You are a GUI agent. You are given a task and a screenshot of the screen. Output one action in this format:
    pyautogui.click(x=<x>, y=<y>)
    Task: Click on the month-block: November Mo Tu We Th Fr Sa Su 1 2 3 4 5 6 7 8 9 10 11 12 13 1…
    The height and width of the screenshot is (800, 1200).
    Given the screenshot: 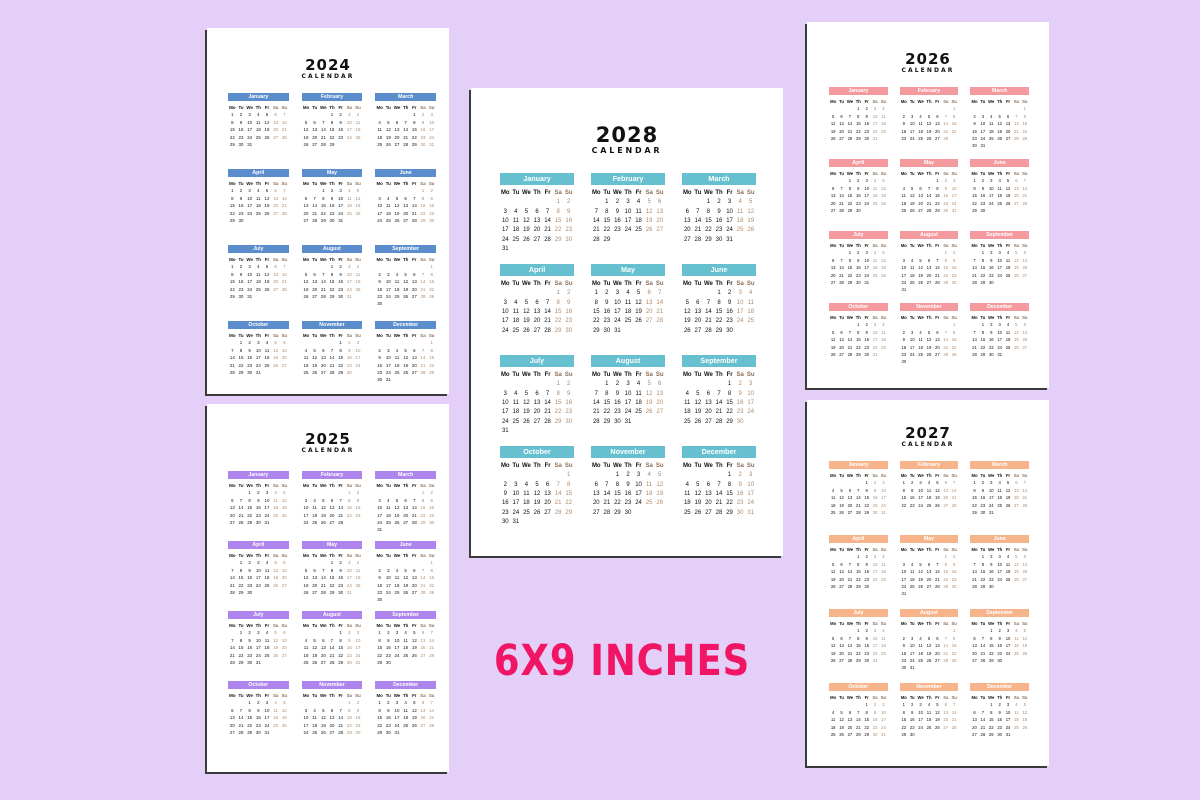 What is the action you would take?
    pyautogui.click(x=929, y=339)
    